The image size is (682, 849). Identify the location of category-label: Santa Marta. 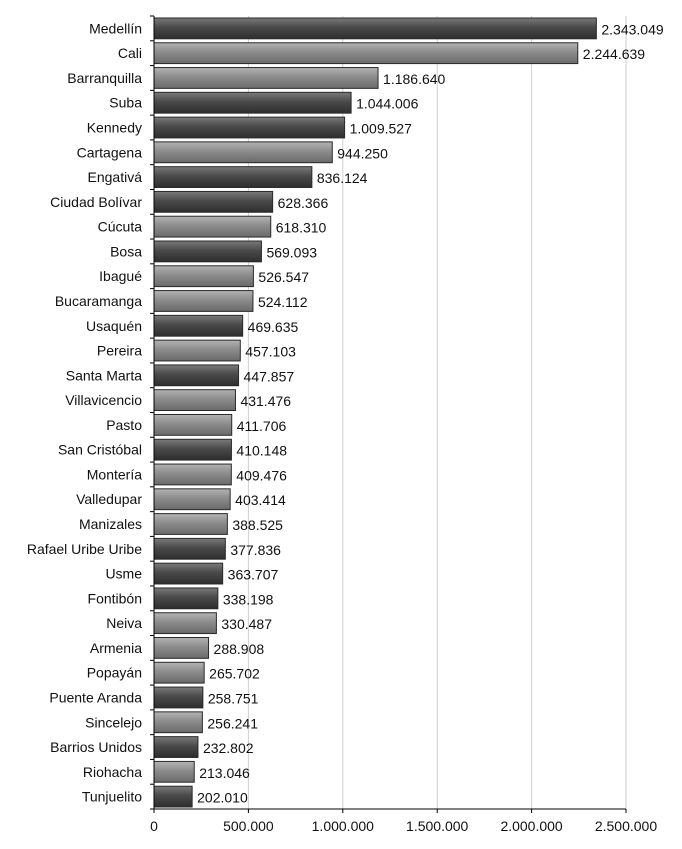
(104, 375).